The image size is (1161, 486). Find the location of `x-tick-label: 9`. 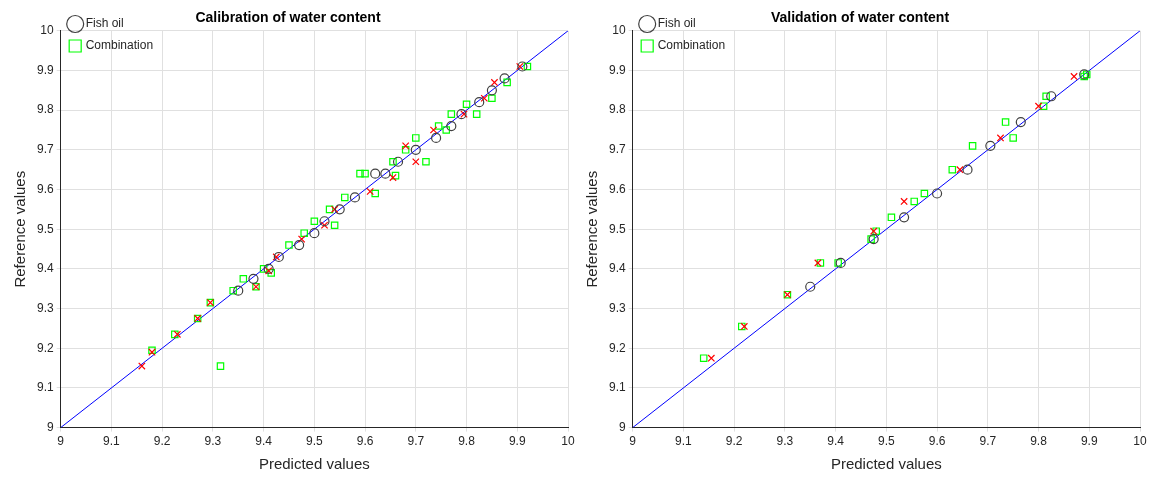

x-tick-label: 9 is located at coordinates (633, 441).